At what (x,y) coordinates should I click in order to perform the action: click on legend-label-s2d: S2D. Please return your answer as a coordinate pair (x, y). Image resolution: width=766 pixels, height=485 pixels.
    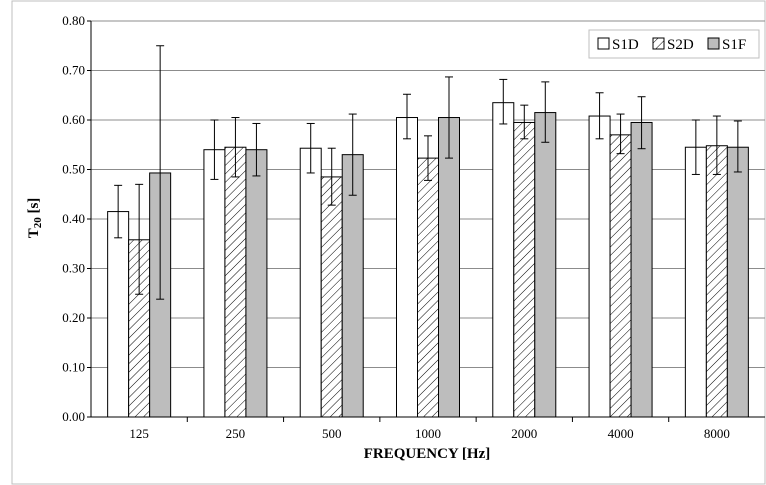
    Looking at the image, I should click on (680, 45).